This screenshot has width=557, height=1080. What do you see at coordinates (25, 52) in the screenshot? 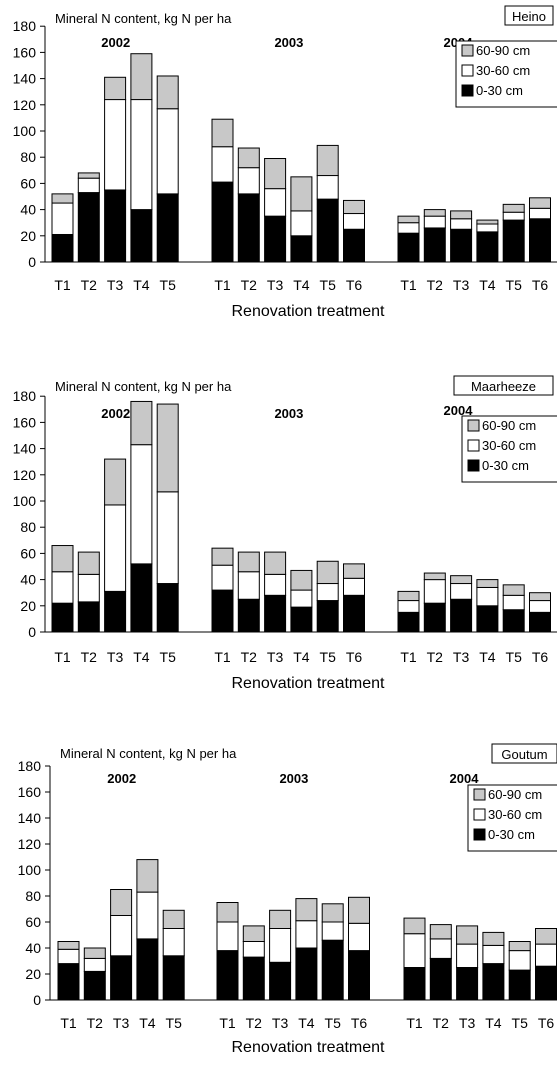
I see `y-tick-label: 160` at bounding box center [25, 52].